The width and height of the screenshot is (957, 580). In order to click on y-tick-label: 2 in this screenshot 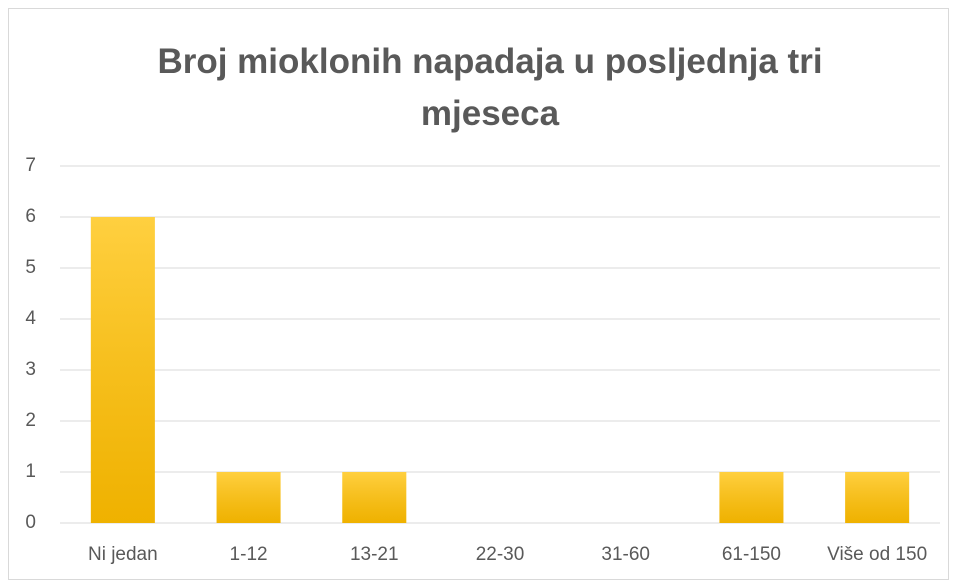, I will do `click(30, 420)`.